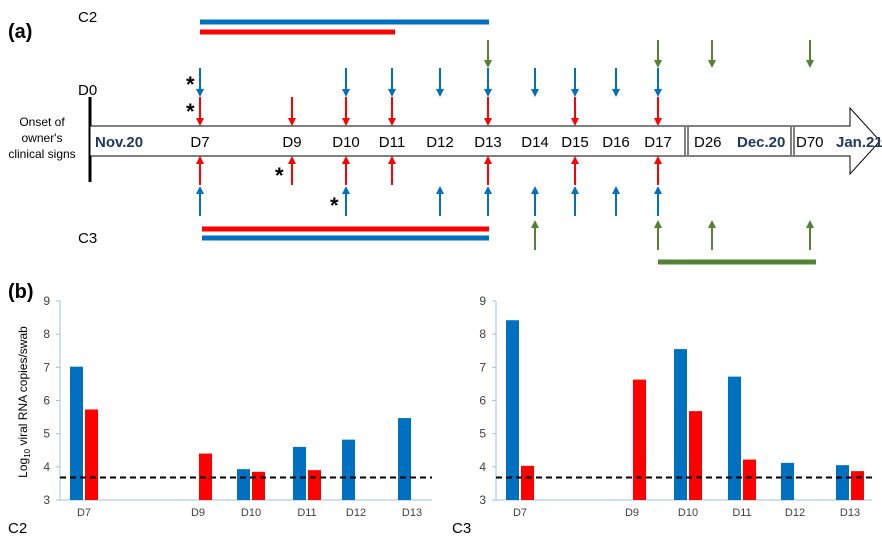 The image size is (882, 542). I want to click on chart-c3-panel-label: C3, so click(461, 528).